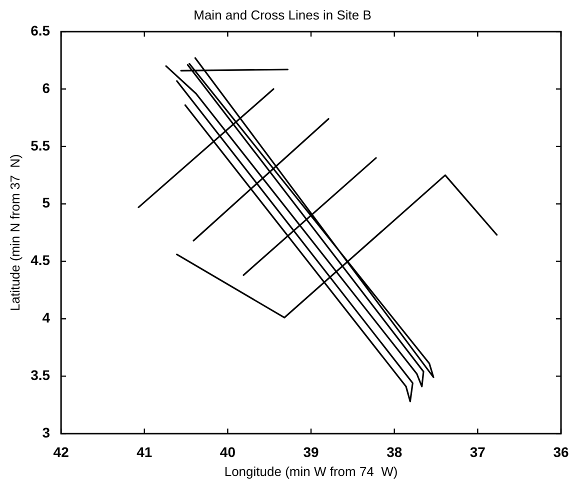  I want to click on y-tick-label: 6.5, so click(40, 30).